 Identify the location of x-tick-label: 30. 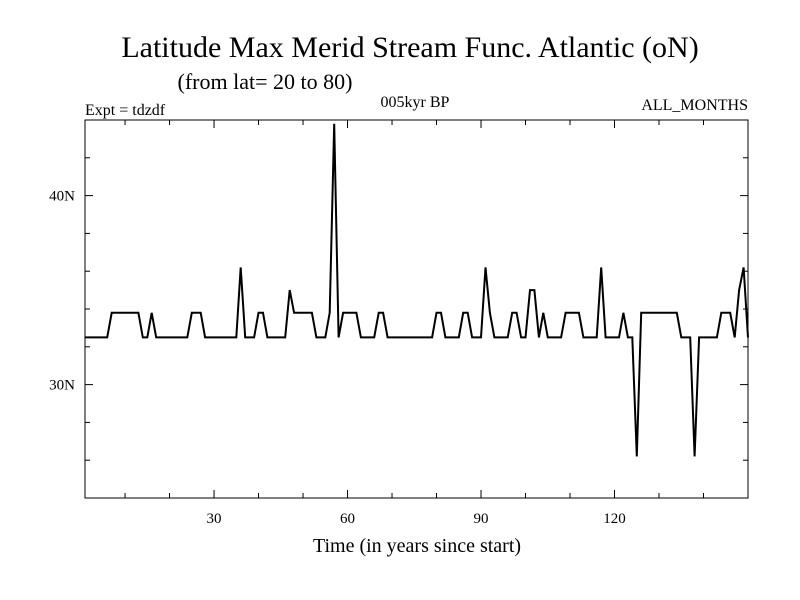
(214, 519).